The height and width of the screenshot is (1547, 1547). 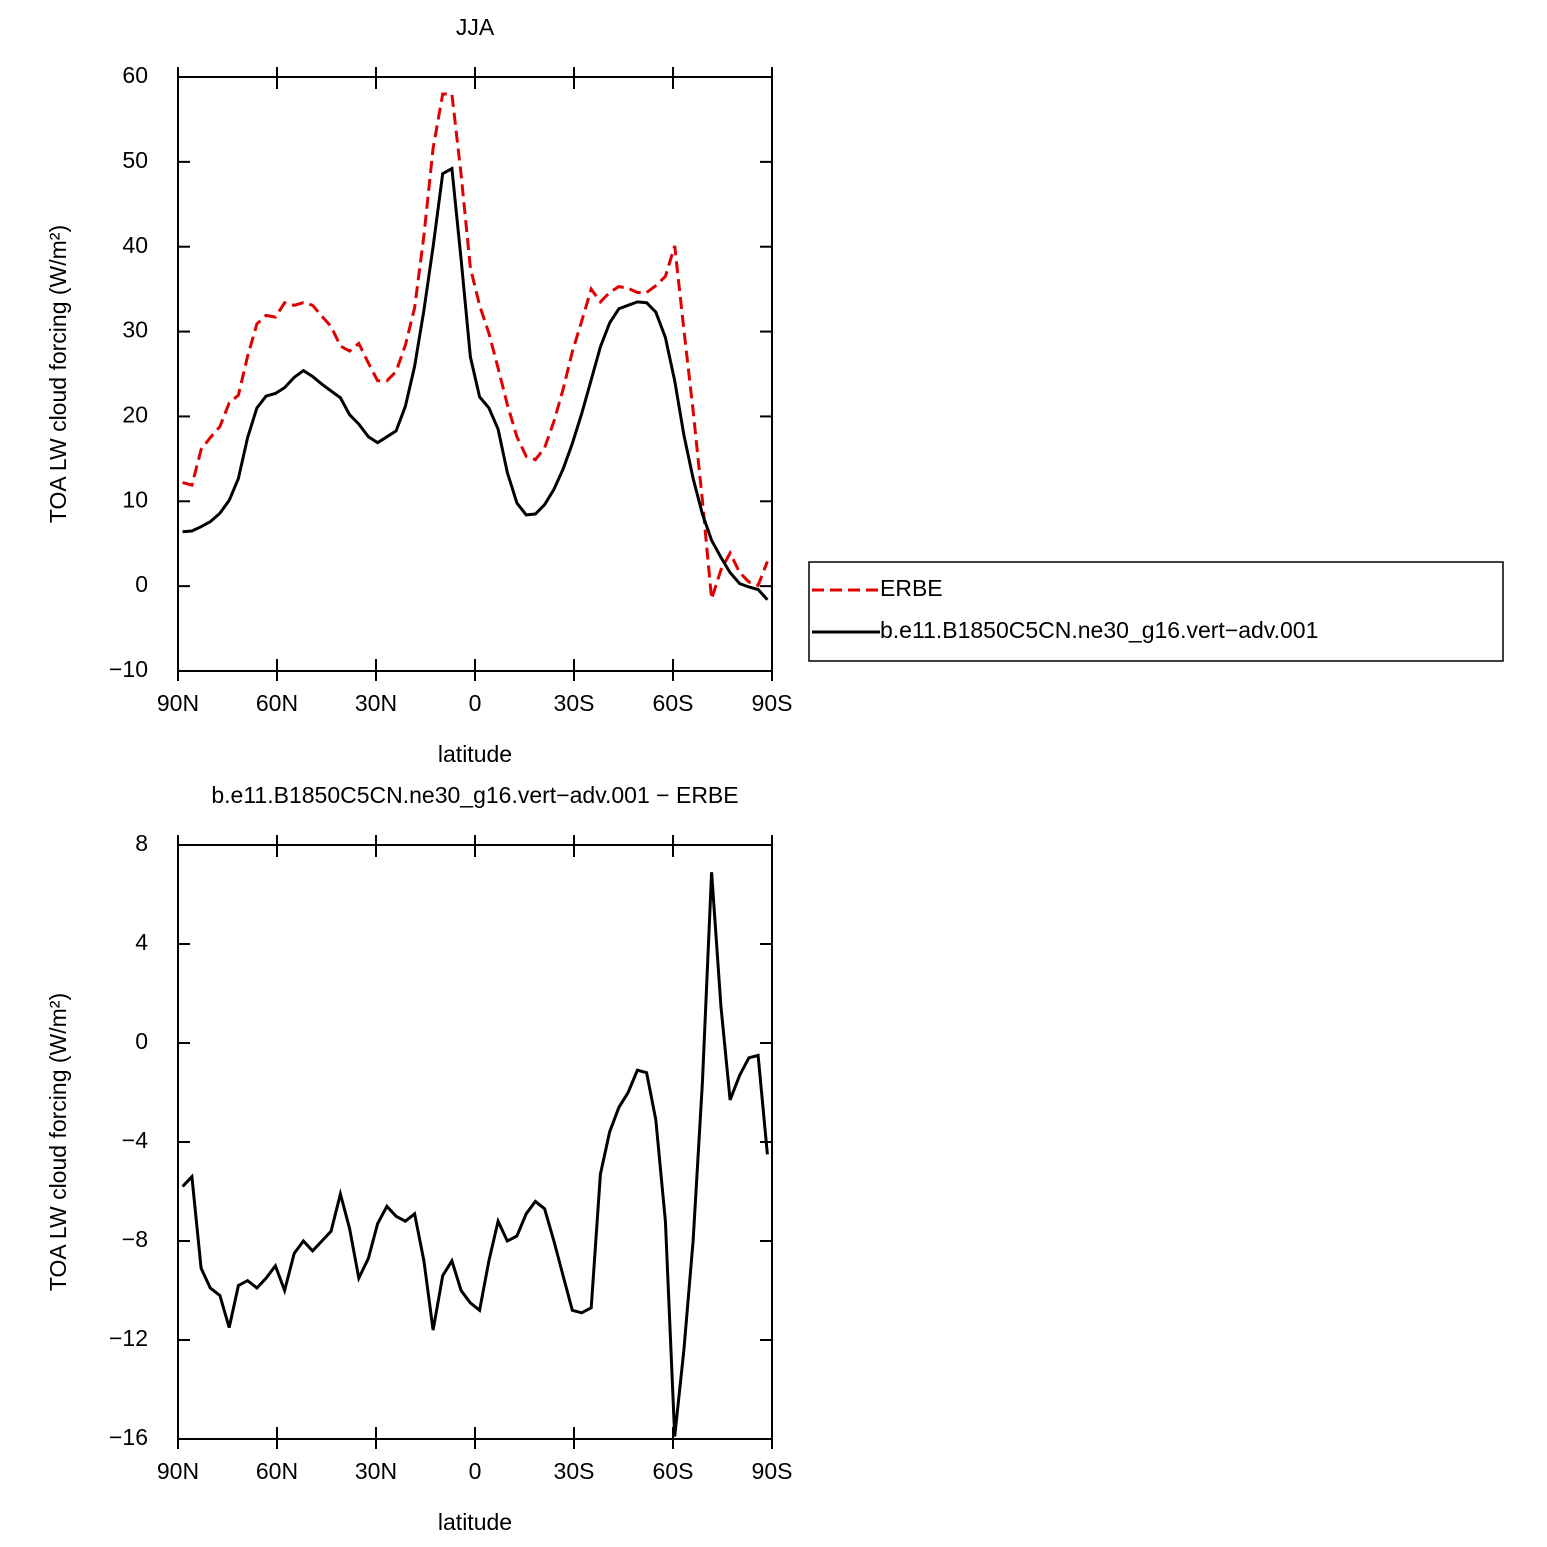 I want to click on y-tick-label: 10, so click(x=135, y=499).